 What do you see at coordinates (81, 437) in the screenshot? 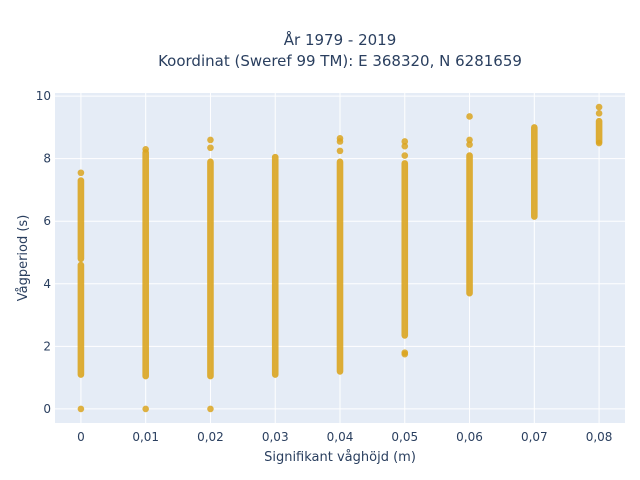
I see `x-tick-label: 0` at bounding box center [81, 437].